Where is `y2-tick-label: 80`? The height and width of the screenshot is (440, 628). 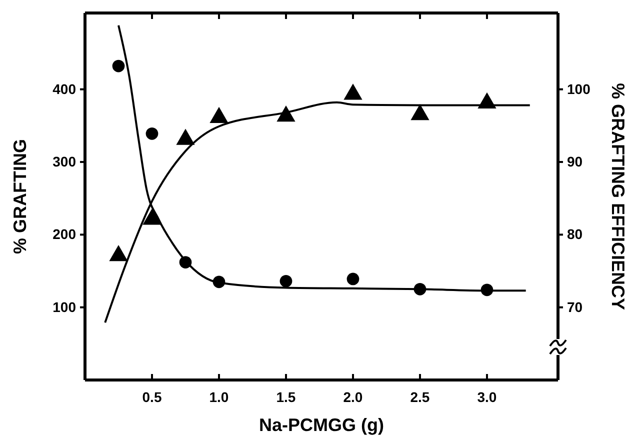
y2-tick-label: 80 is located at coordinates (575, 234).